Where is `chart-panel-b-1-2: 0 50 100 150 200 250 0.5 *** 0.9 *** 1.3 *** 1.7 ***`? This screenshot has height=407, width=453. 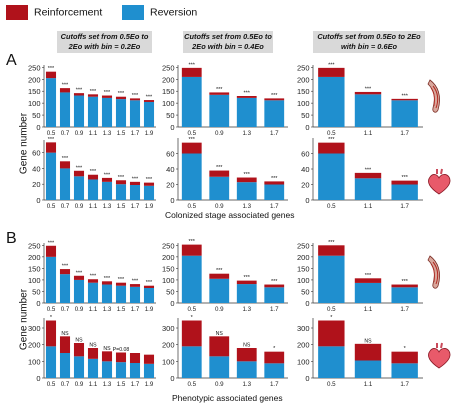
chart-panel-b-1-2: 0 50 100 150 200 250 0.5 *** 0.9 *** 1.3 *** 1.7 *** is located at coordinates (225, 276).